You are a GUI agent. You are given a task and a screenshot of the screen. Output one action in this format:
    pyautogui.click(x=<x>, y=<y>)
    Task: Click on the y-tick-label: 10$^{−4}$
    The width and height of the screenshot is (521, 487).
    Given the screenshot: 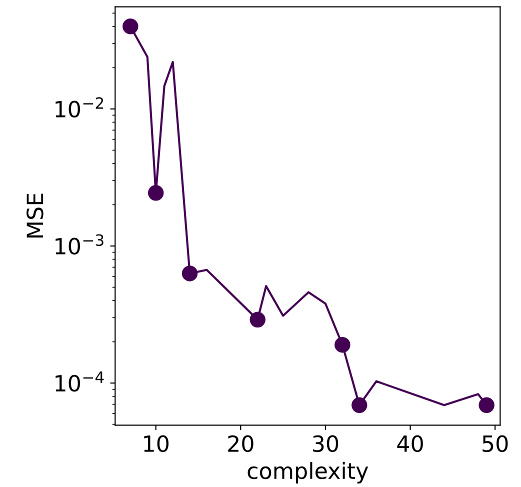 What is the action you would take?
    pyautogui.click(x=80, y=381)
    